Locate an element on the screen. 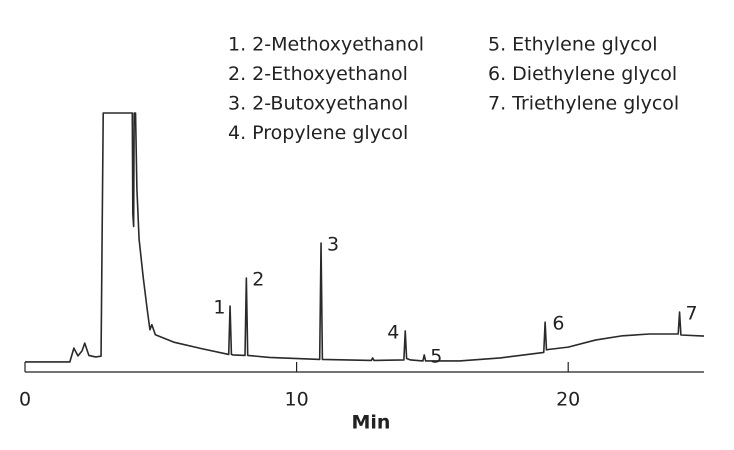 This screenshot has width=734, height=450. peak-label: 2 is located at coordinates (258, 280).